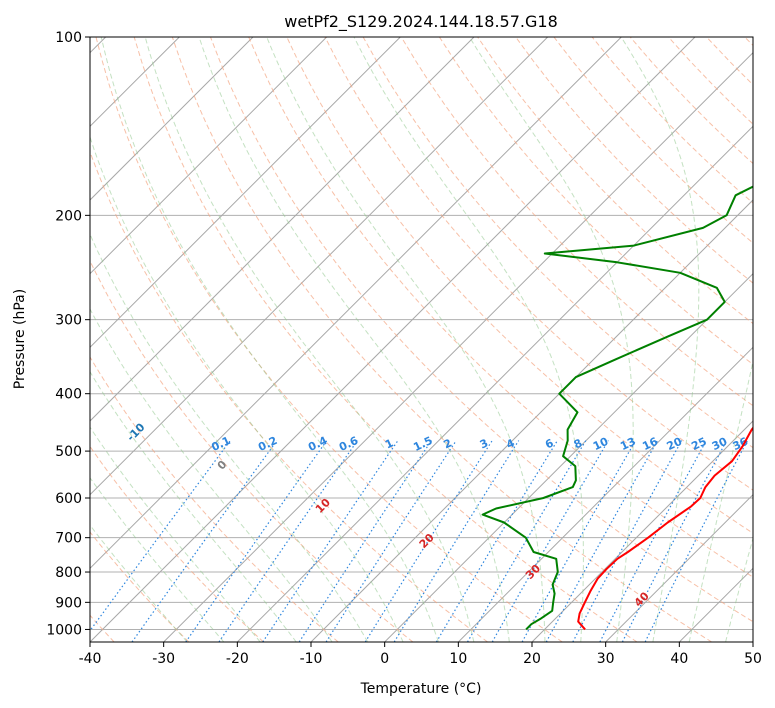 The height and width of the screenshot is (708, 775). Describe the element at coordinates (68, 573) in the screenshot. I see `y-tick-label: 800` at that location.